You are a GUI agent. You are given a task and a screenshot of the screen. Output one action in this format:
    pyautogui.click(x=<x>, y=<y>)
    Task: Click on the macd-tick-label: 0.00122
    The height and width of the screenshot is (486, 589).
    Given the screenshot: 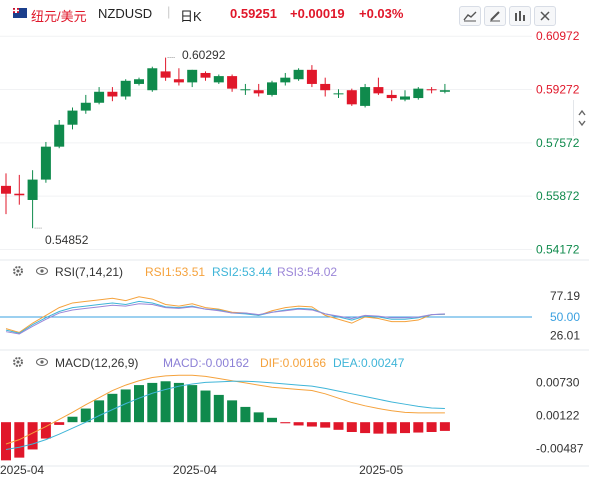 What is the action you would take?
    pyautogui.click(x=558, y=416)
    